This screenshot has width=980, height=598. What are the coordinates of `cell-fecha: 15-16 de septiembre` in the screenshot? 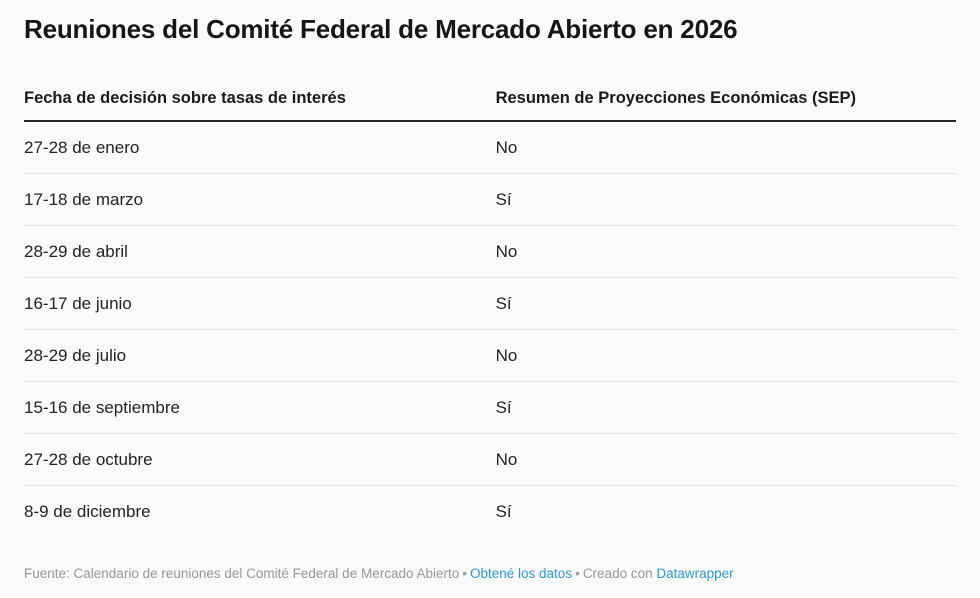 It's located at (260, 408).